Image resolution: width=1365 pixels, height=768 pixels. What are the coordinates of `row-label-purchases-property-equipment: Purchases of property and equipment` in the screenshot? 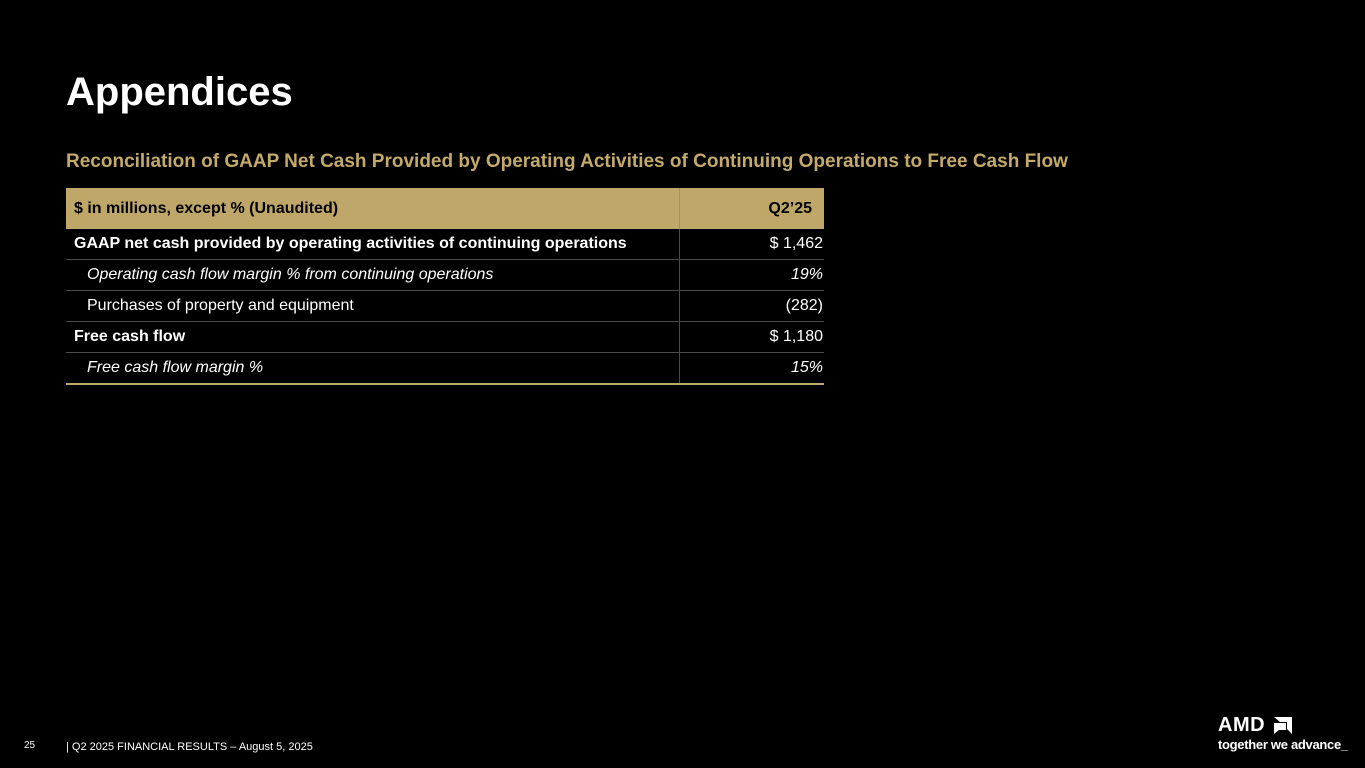 It's located at (373, 306).